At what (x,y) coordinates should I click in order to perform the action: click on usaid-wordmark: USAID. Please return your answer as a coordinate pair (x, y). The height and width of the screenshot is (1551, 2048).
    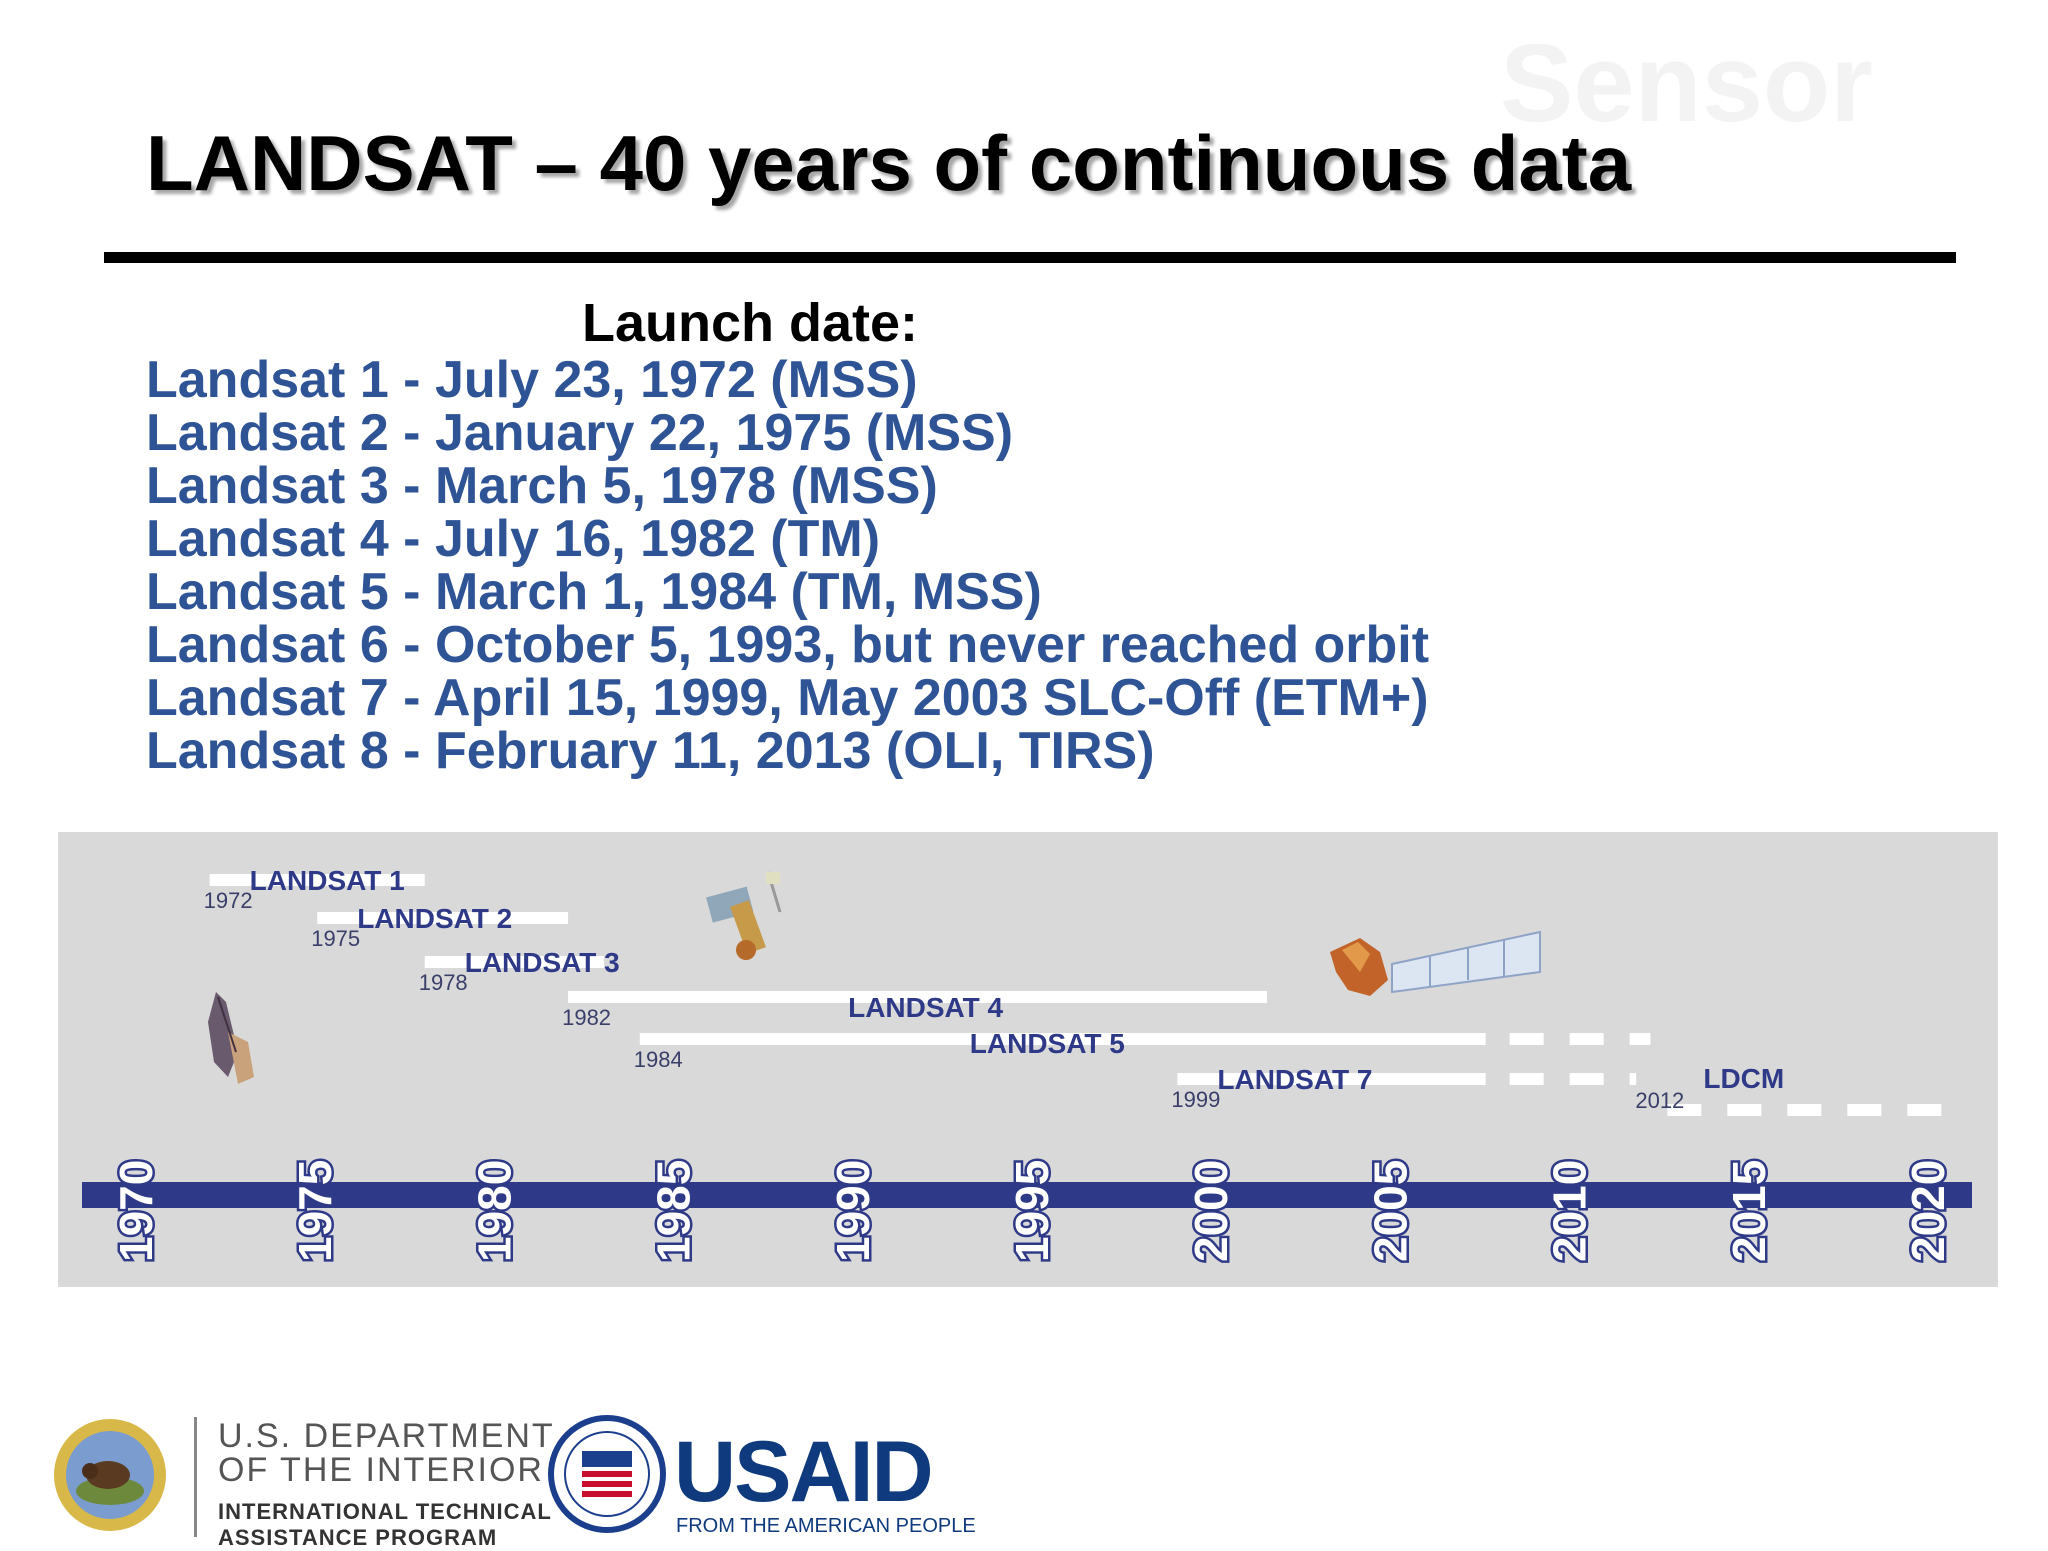
    Looking at the image, I should click on (804, 1472).